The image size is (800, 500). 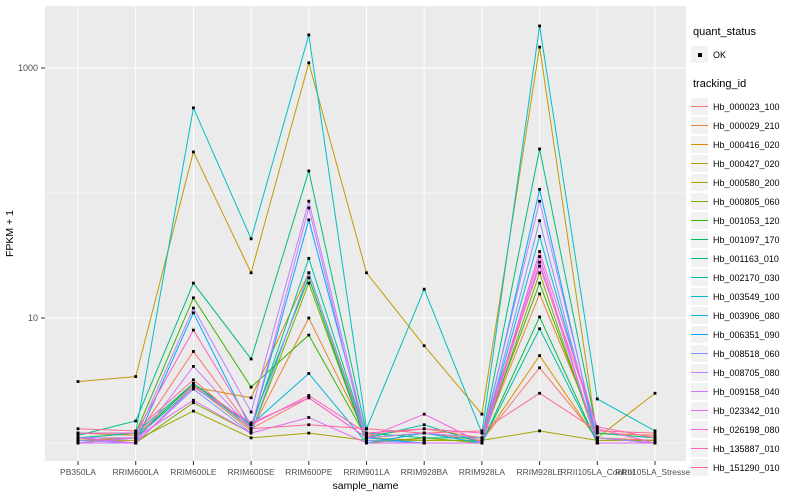 I want to click on legend-item-label: Hb_003549_100, so click(x=746, y=296).